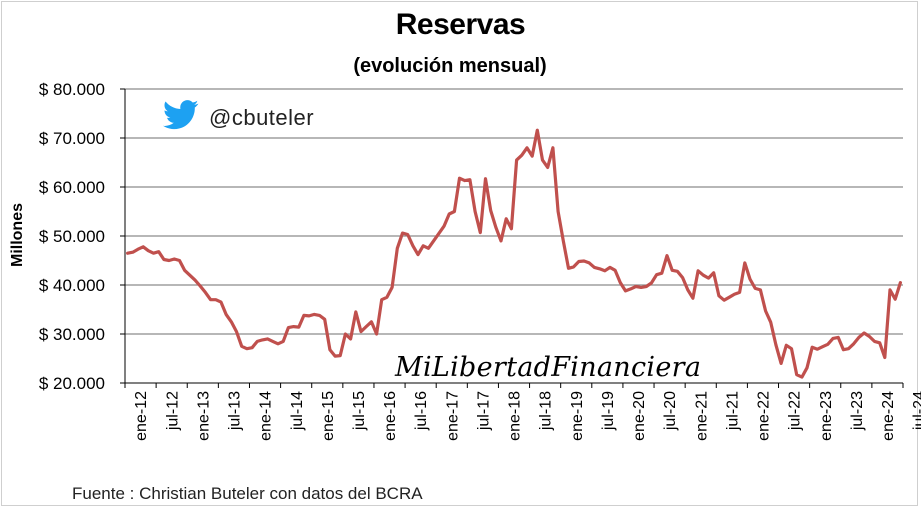  I want to click on x-tick-label: jul-20, so click(670, 411).